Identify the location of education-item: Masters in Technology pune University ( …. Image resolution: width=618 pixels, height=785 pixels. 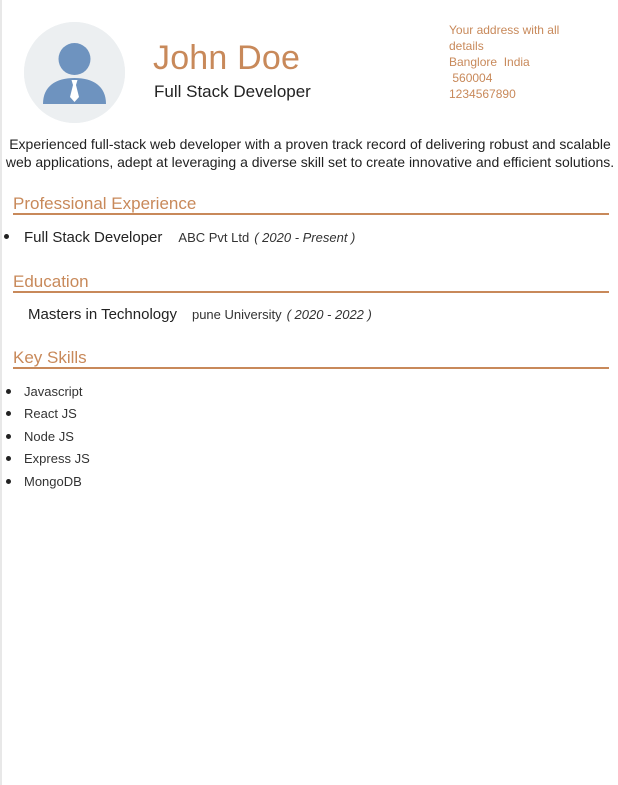
(200, 316).